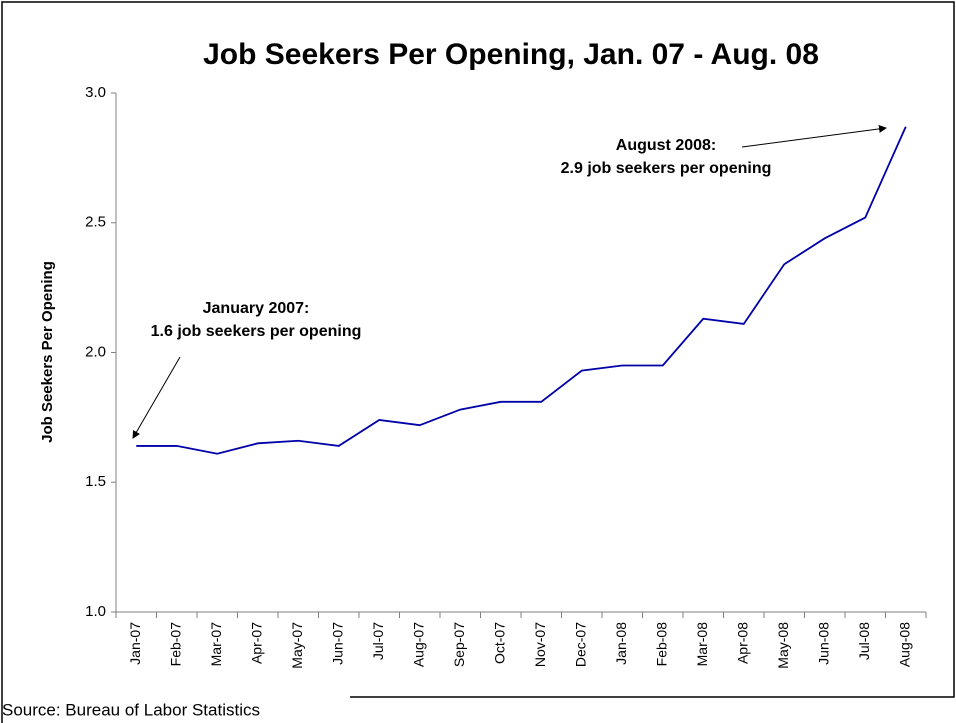  I want to click on y-tick-label: 3.0, so click(95, 92).